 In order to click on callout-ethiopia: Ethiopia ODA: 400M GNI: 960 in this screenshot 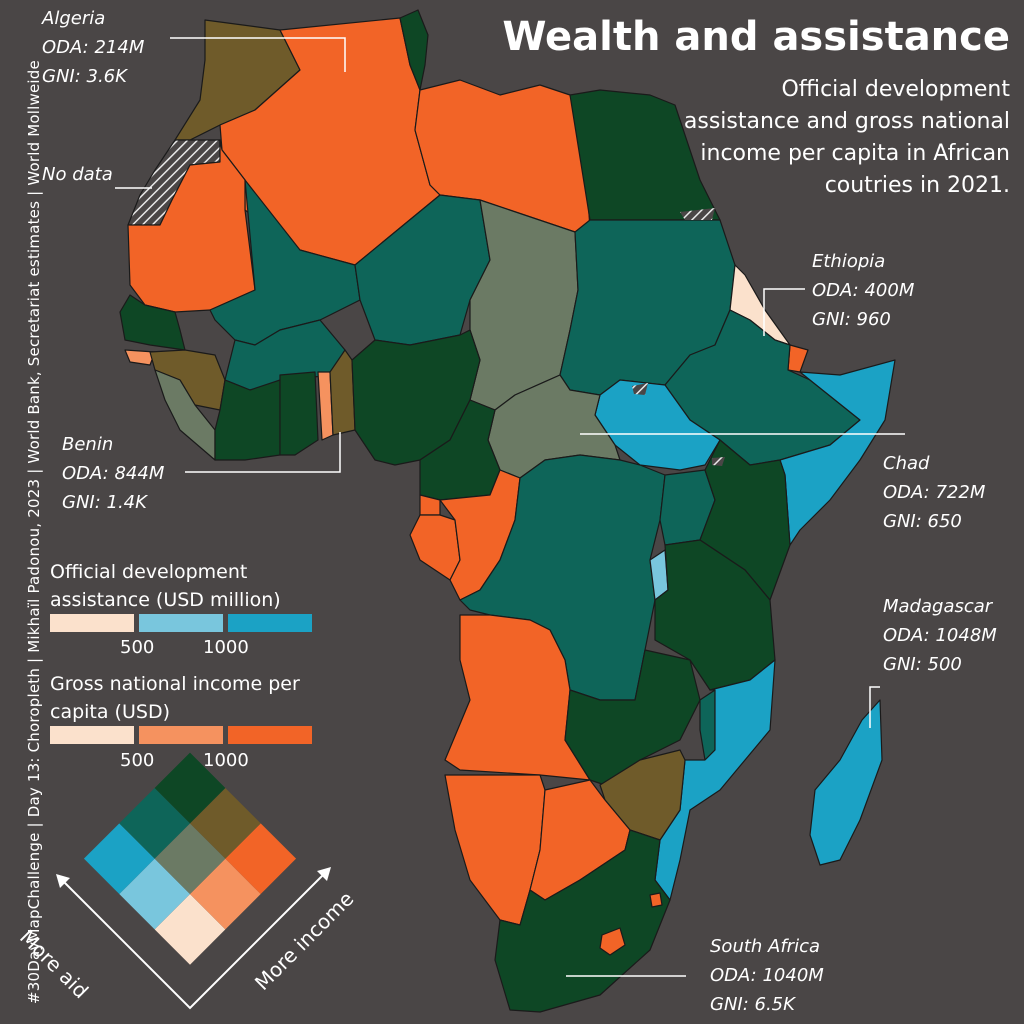, I will do `click(863, 290)`.